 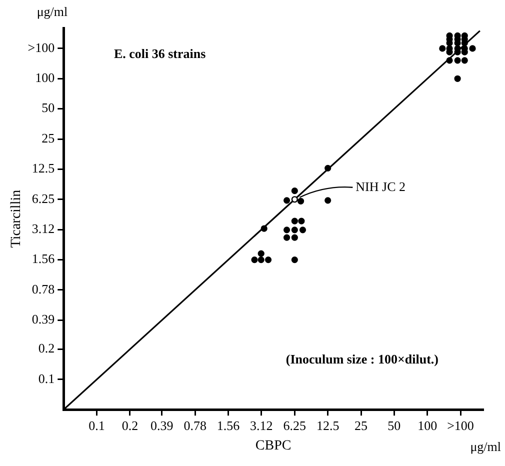 What do you see at coordinates (43, 168) in the screenshot?
I see `y-tick-label: 12.5` at bounding box center [43, 168].